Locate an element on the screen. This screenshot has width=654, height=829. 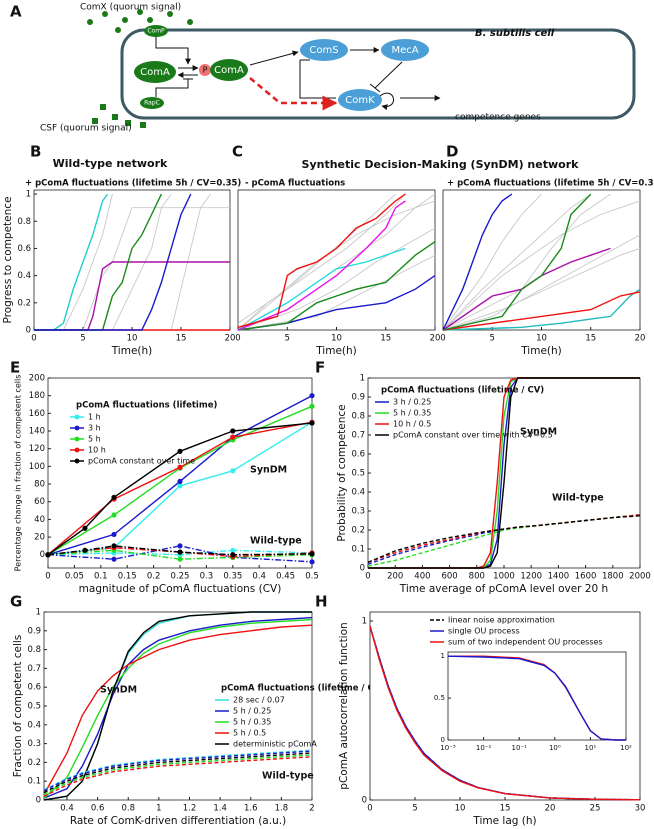
x-tick-label: 1.4 is located at coordinates (220, 809).